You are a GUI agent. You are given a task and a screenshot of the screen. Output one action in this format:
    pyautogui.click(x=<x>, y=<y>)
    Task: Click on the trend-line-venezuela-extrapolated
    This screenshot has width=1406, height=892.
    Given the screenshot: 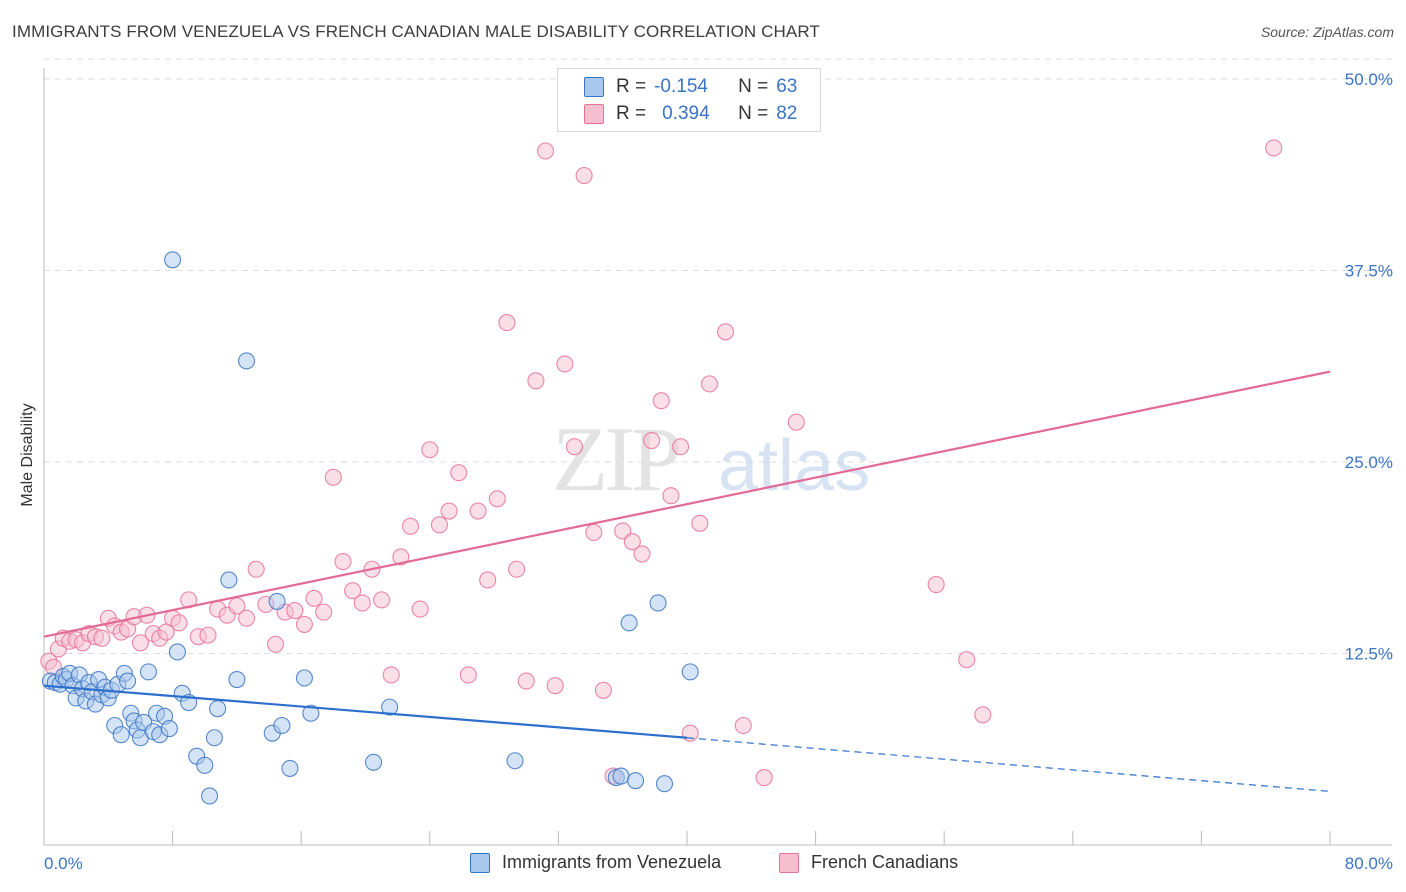 What is the action you would take?
    pyautogui.click(x=1008, y=764)
    